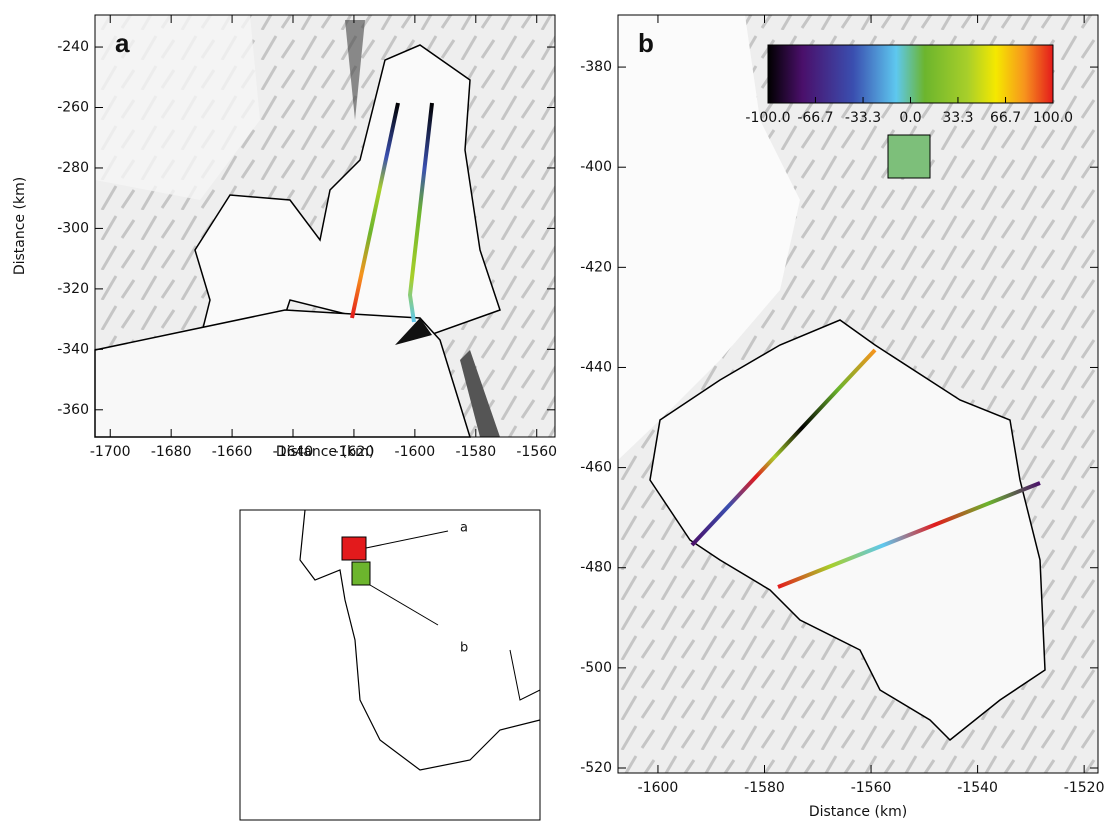 The height and width of the screenshot is (821, 1113). I want to click on colorbar-tick-label: -66.7, so click(815, 118).